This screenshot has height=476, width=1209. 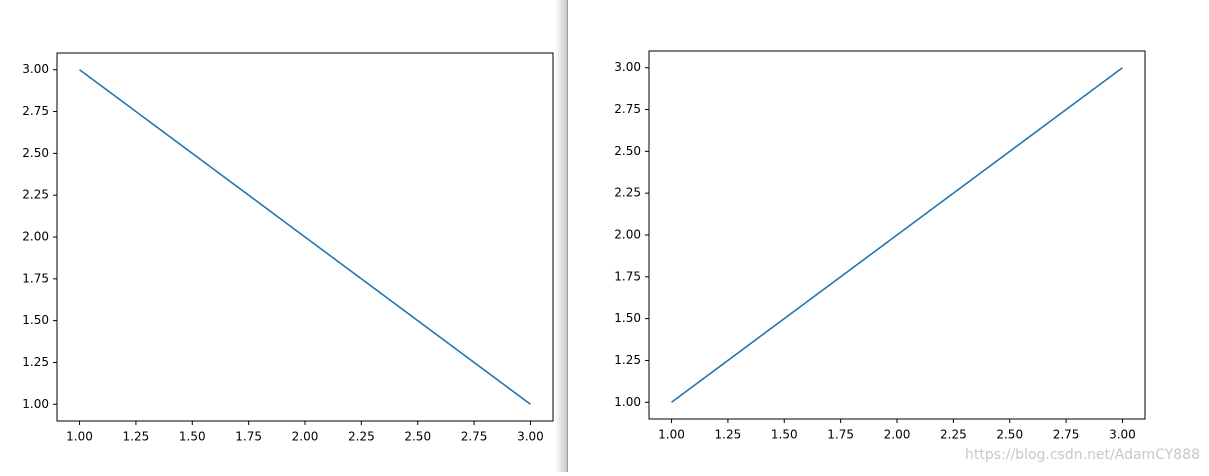 I want to click on watermark: https://blog.csdn.net/AdamCY888, so click(x=1082, y=455).